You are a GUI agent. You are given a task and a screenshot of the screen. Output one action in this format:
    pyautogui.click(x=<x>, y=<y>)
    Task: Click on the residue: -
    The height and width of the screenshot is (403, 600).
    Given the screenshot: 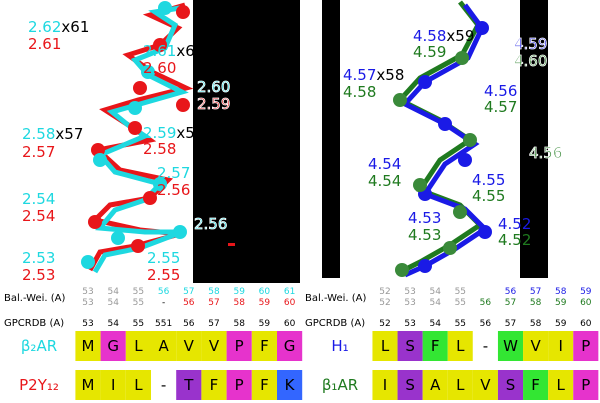 What is the action you would take?
    pyautogui.click(x=163, y=385)
    